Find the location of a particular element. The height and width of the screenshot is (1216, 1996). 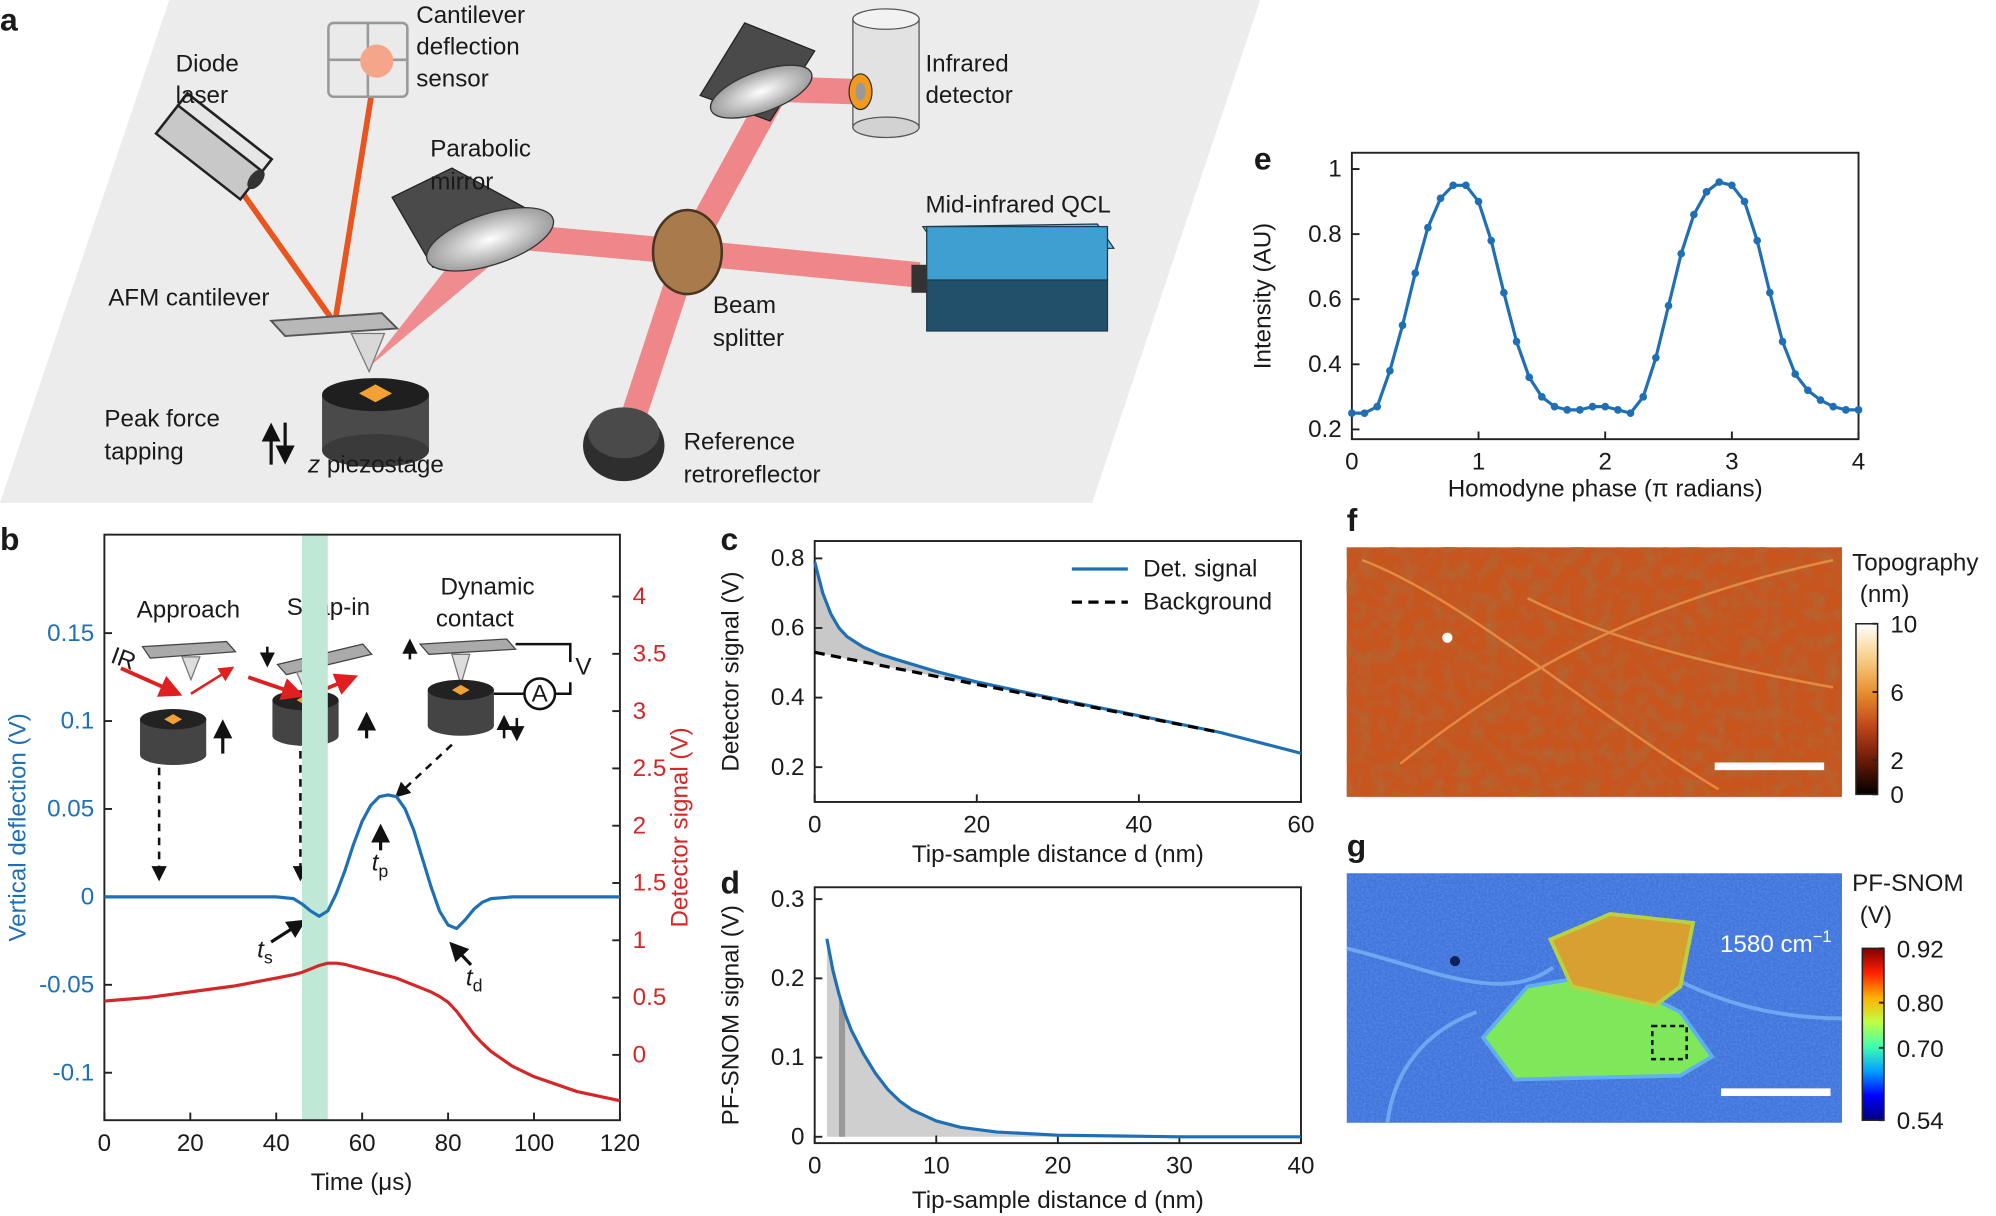

detector-window is located at coordinates (860, 91).